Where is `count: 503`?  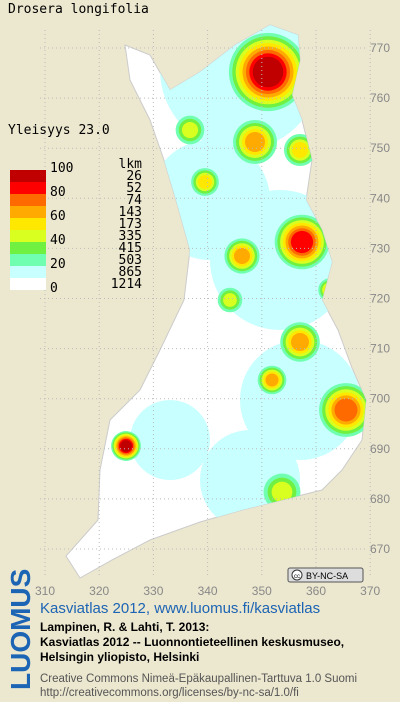 count: 503 is located at coordinates (130, 260).